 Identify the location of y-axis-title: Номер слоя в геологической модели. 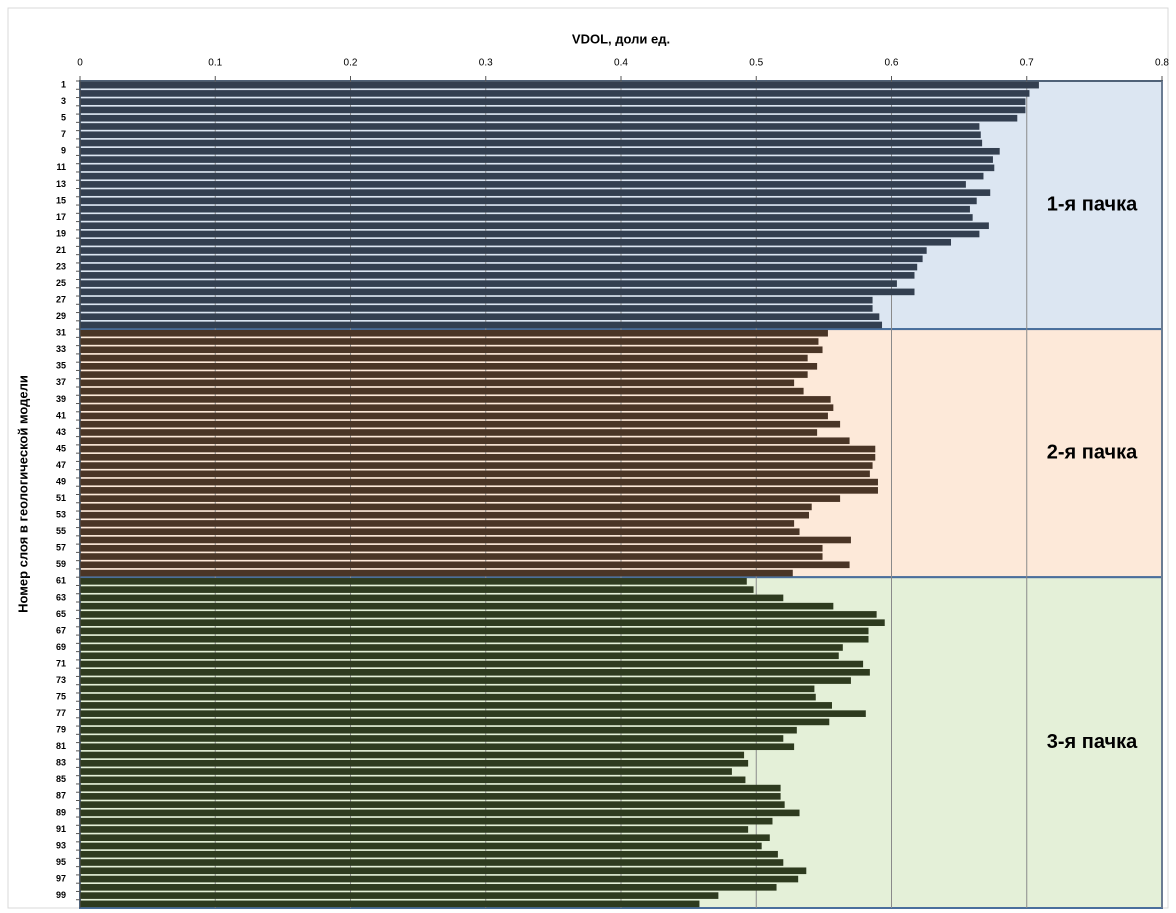
(22, 494).